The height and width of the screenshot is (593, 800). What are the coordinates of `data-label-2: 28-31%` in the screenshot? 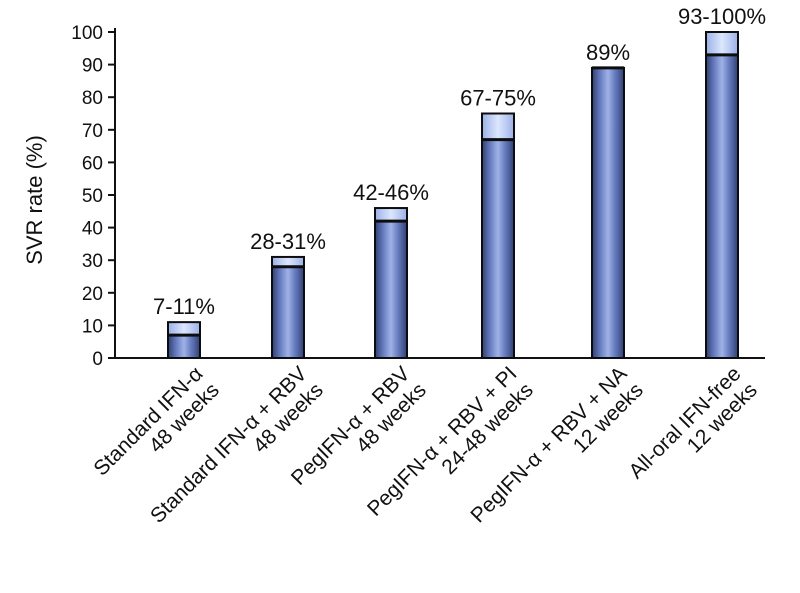 It's located at (288, 241).